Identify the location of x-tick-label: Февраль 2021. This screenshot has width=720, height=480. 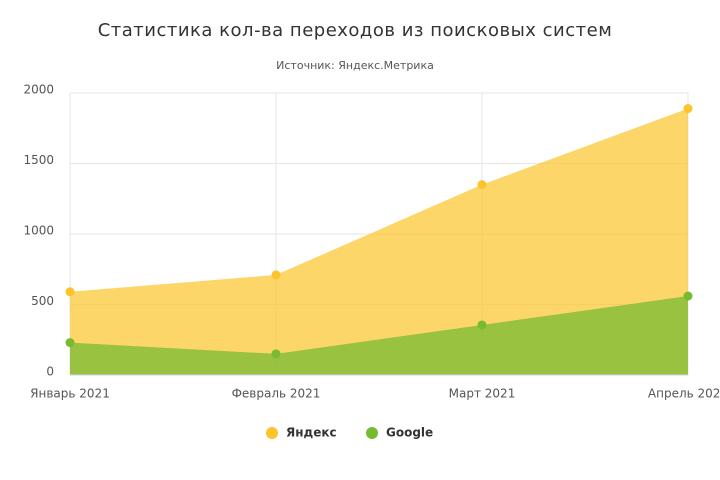
(276, 394).